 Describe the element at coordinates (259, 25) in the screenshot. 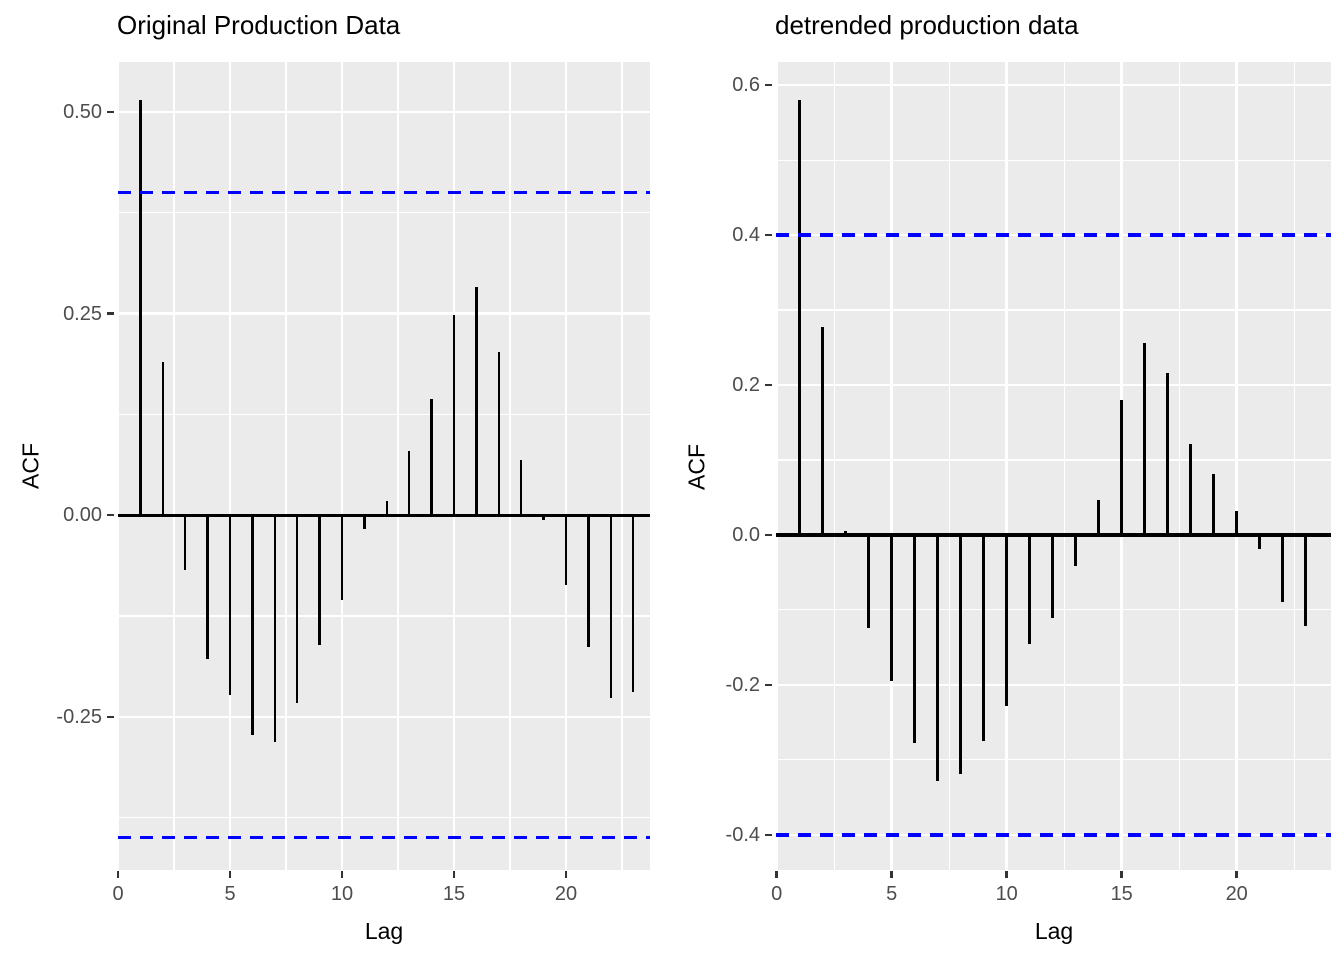

I see `plot-title-left: Original Production Data` at that location.